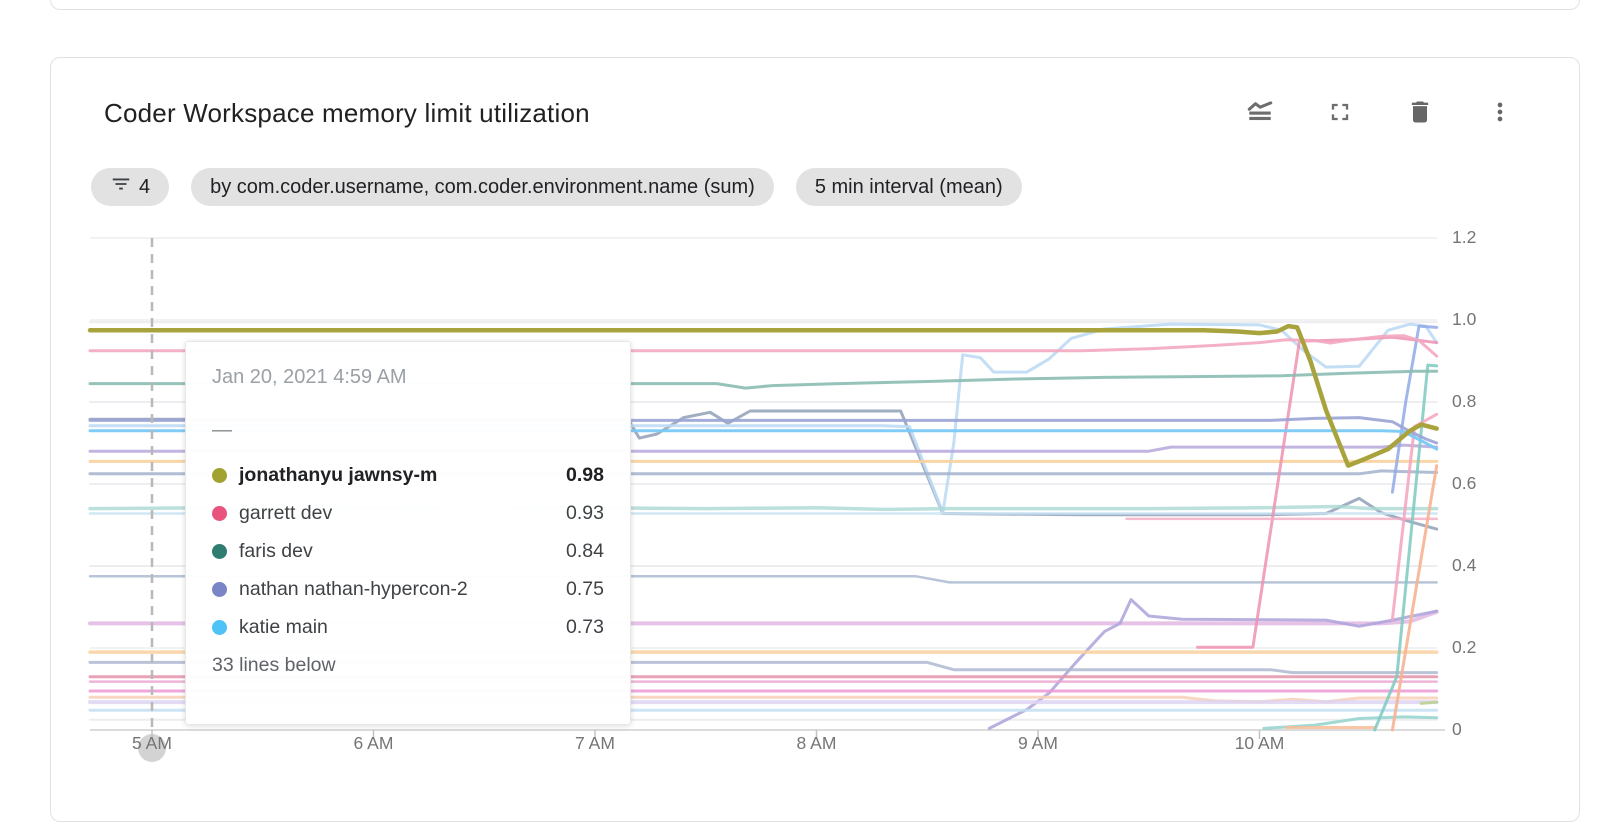  Describe the element at coordinates (1457, 729) in the screenshot. I see `y-tick-label: 0` at that location.